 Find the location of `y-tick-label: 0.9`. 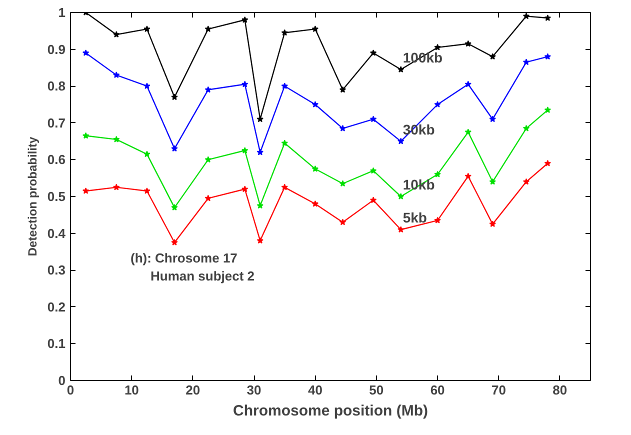

y-tick-label: 0.9 is located at coordinates (56, 49).